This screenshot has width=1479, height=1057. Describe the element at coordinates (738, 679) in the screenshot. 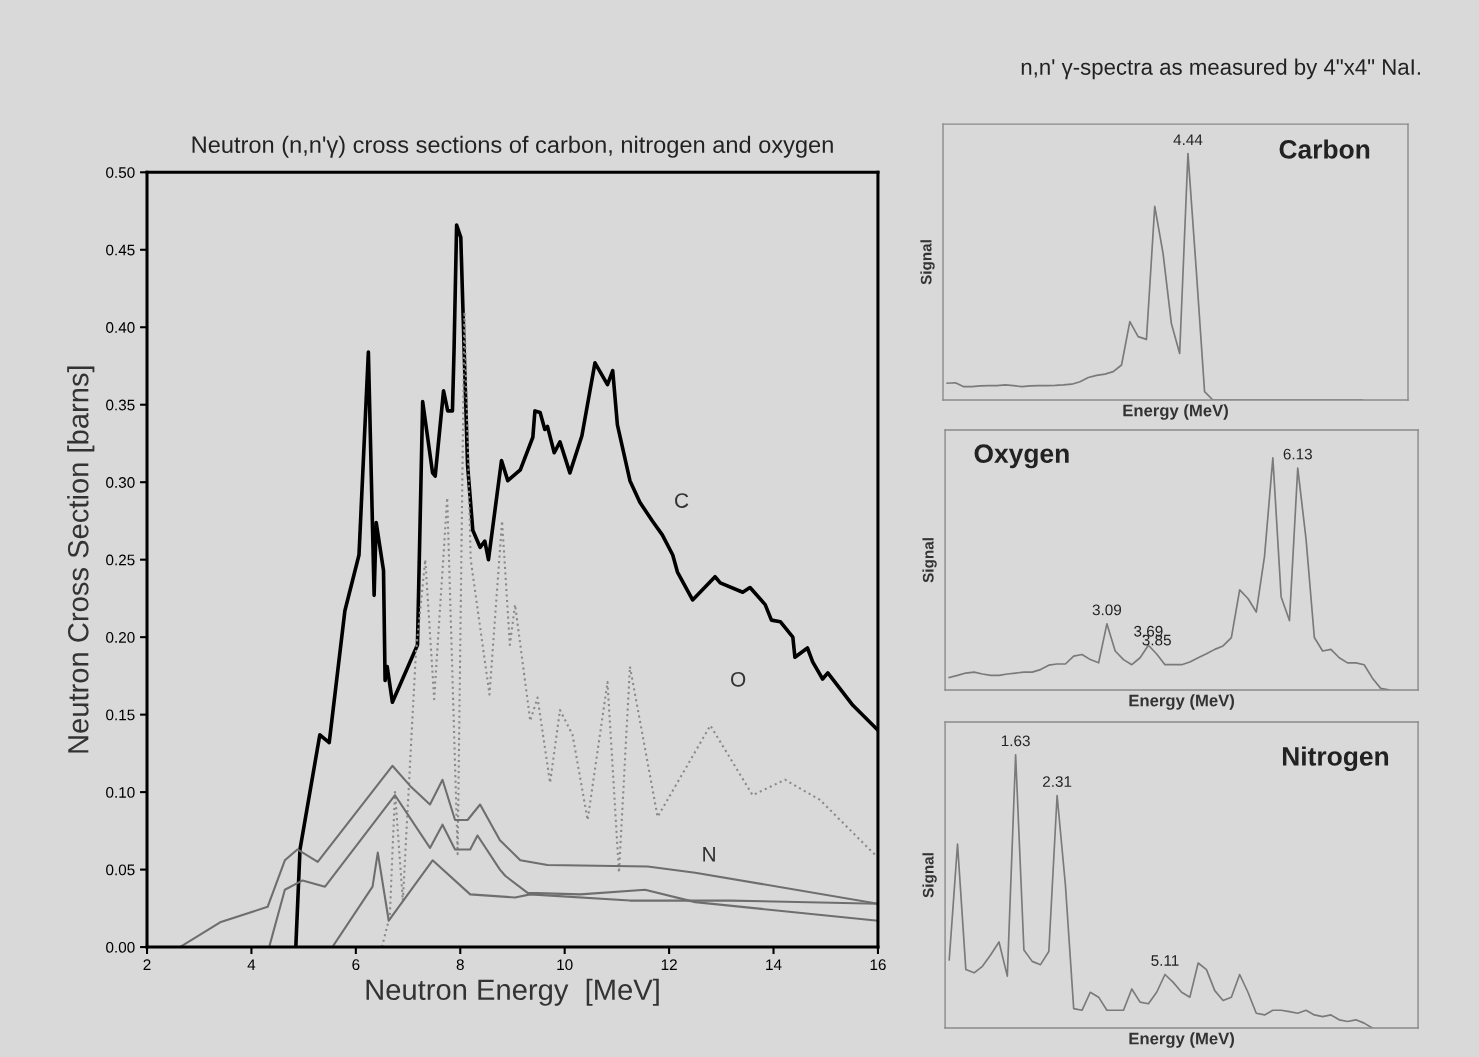

I see `text: O` at that location.